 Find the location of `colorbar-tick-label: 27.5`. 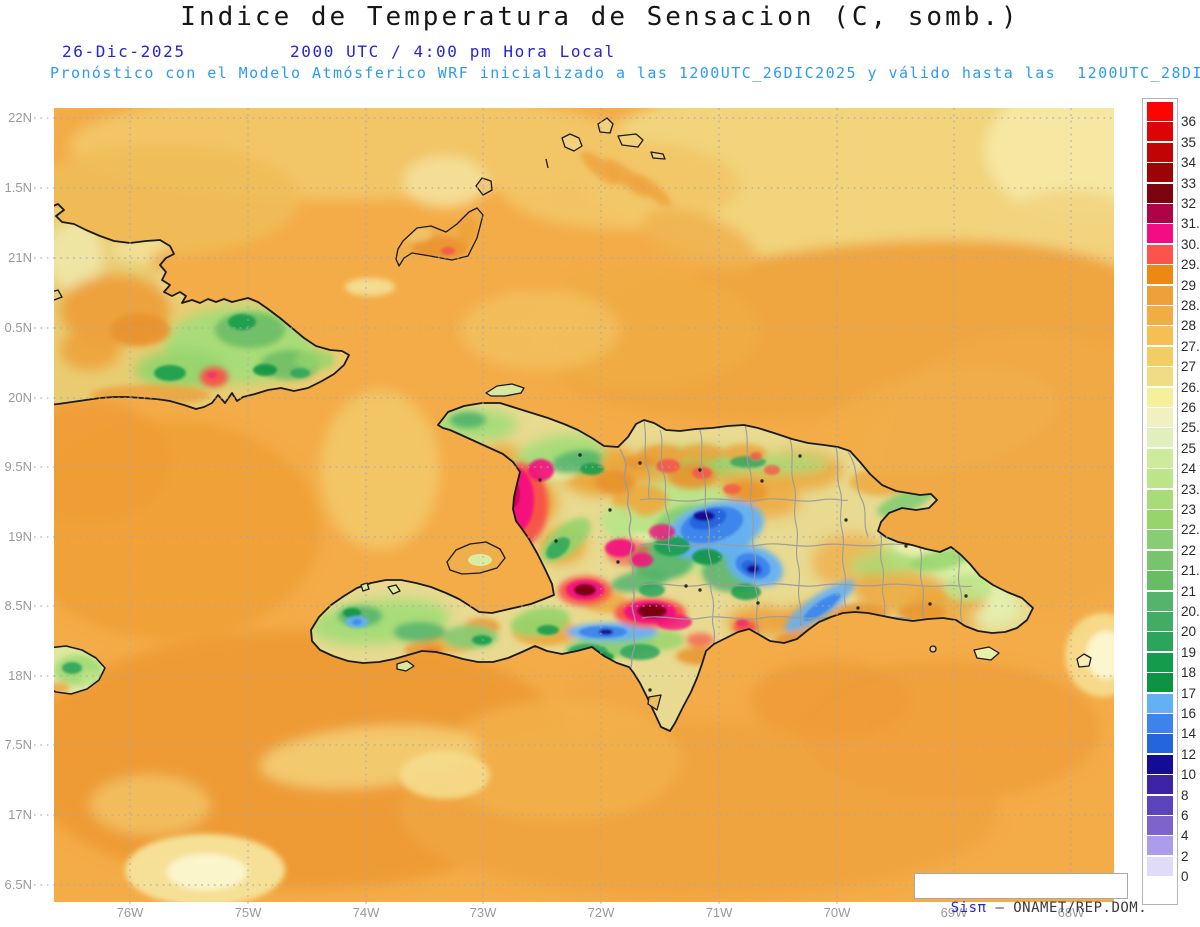

colorbar-tick-label: 27.5 is located at coordinates (1190, 346).